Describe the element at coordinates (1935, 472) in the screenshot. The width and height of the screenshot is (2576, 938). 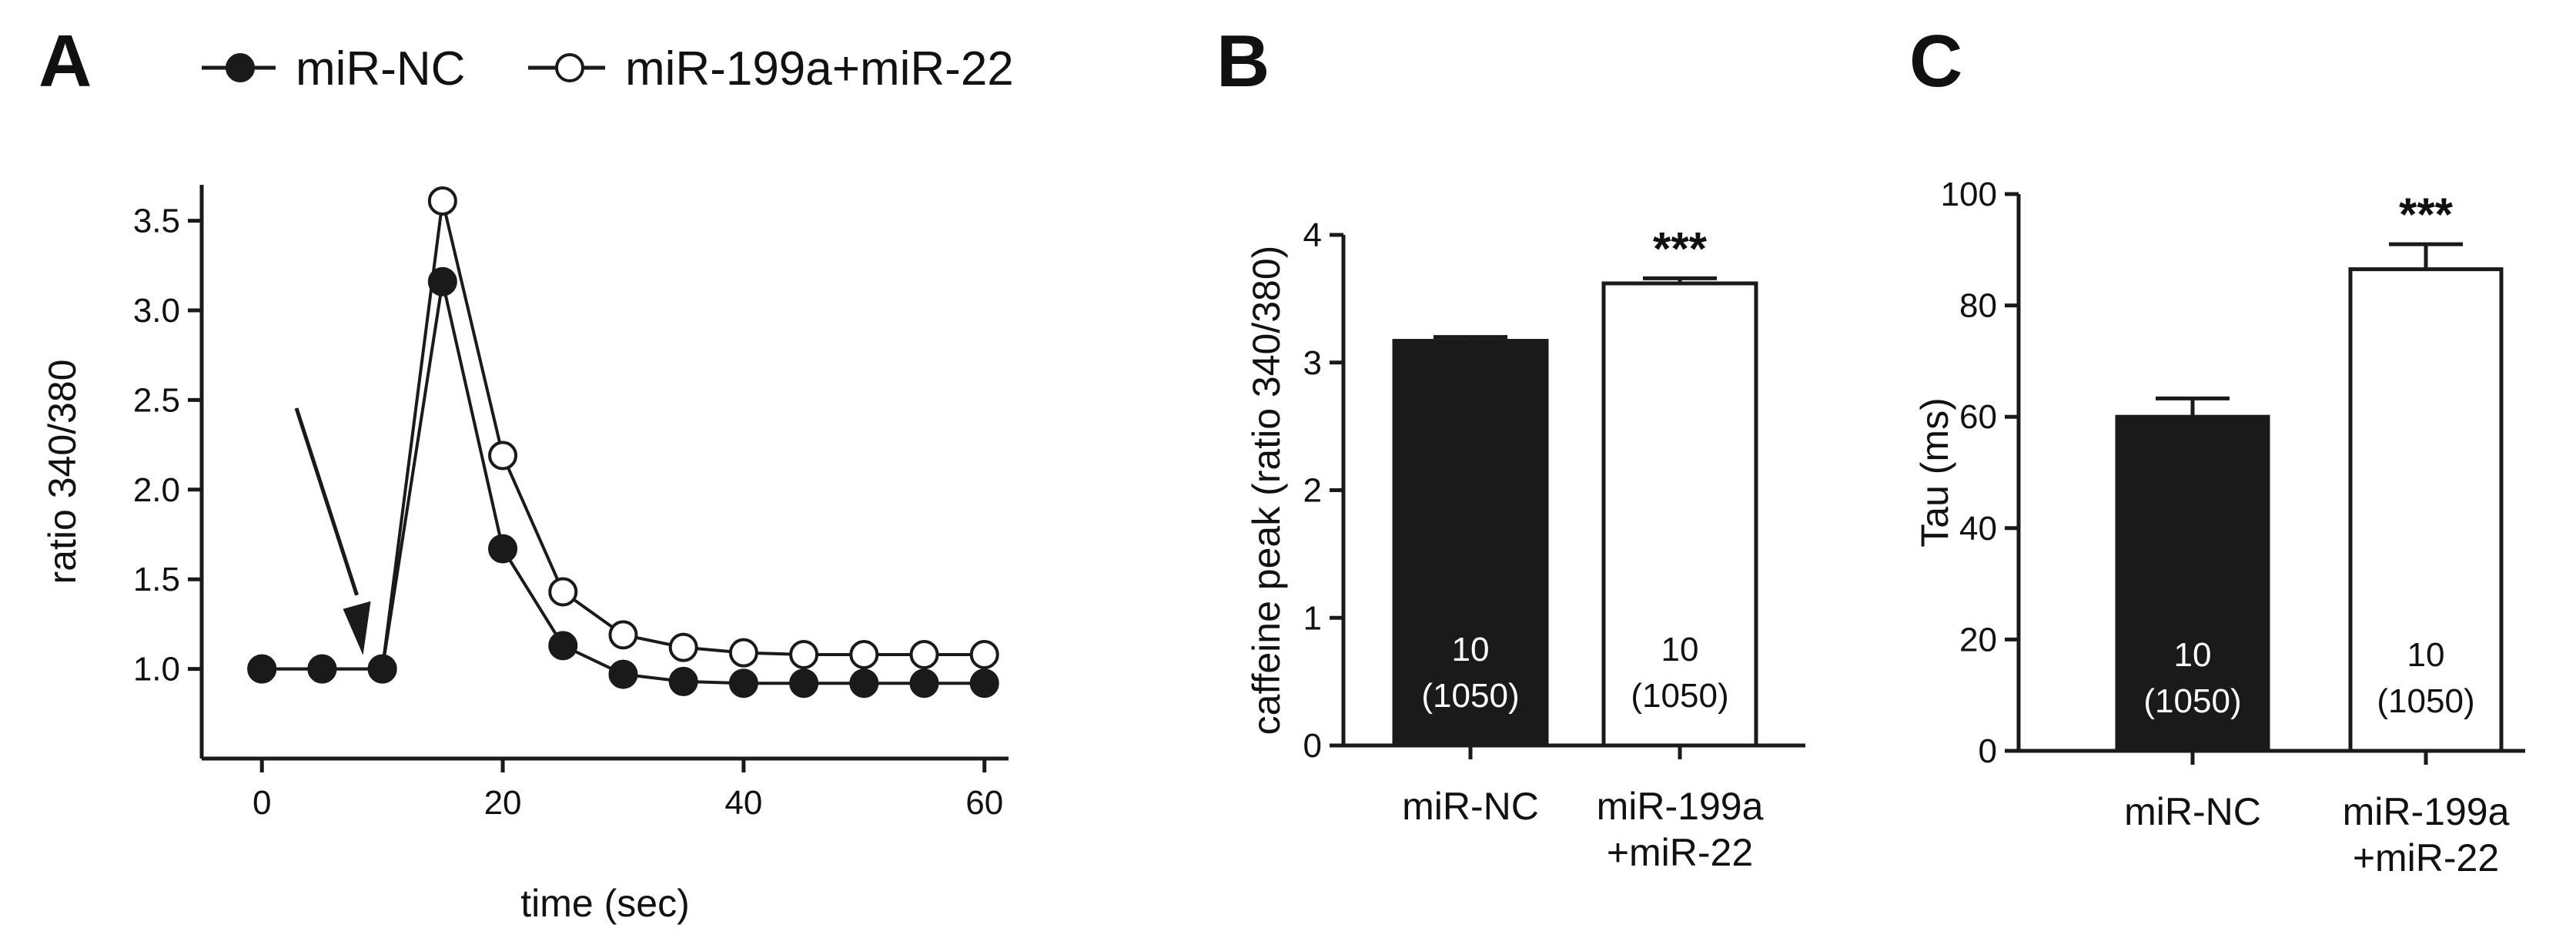
I see `y-axis-label: Tau (ms)` at that location.